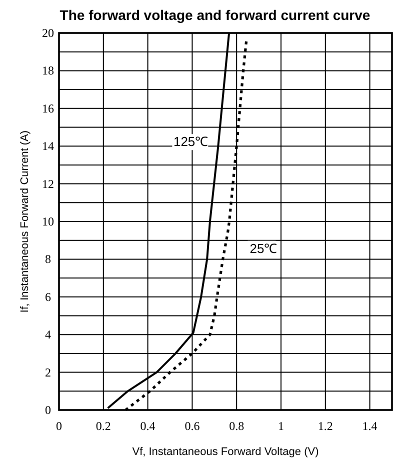  I want to click on y-tick-label: 20, so click(48, 33).